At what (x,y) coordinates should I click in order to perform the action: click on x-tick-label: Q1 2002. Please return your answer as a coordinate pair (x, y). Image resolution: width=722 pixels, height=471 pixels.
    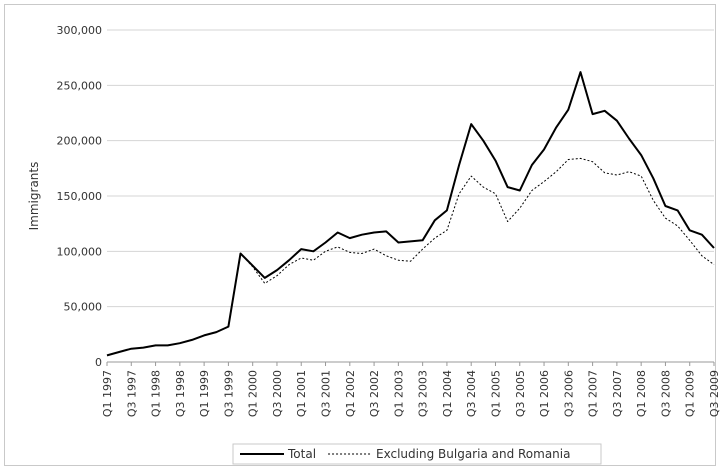
    Looking at the image, I should click on (350, 393).